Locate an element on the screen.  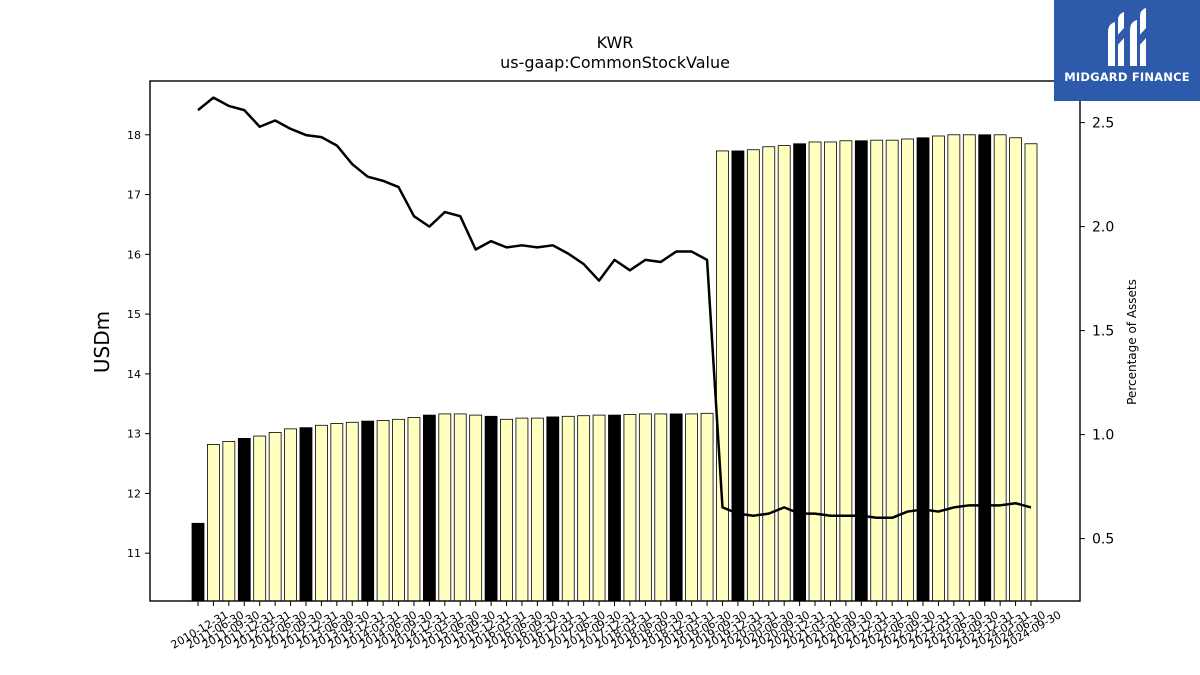
y2-axis-label: Percentage of Assets is located at coordinates (1132, 342).